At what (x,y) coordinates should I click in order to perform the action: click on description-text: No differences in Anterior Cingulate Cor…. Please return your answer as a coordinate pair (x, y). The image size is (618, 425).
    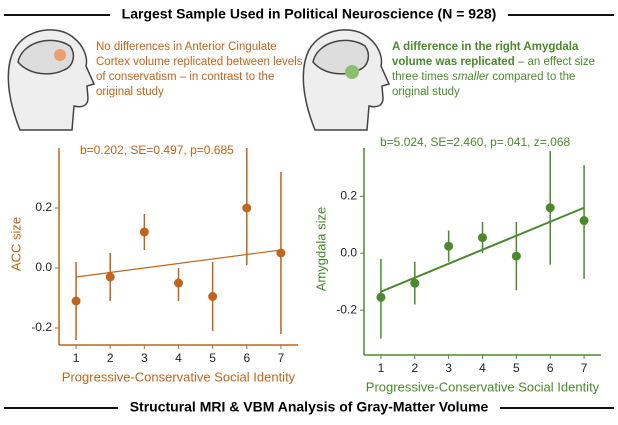
    Looking at the image, I should click on (199, 69).